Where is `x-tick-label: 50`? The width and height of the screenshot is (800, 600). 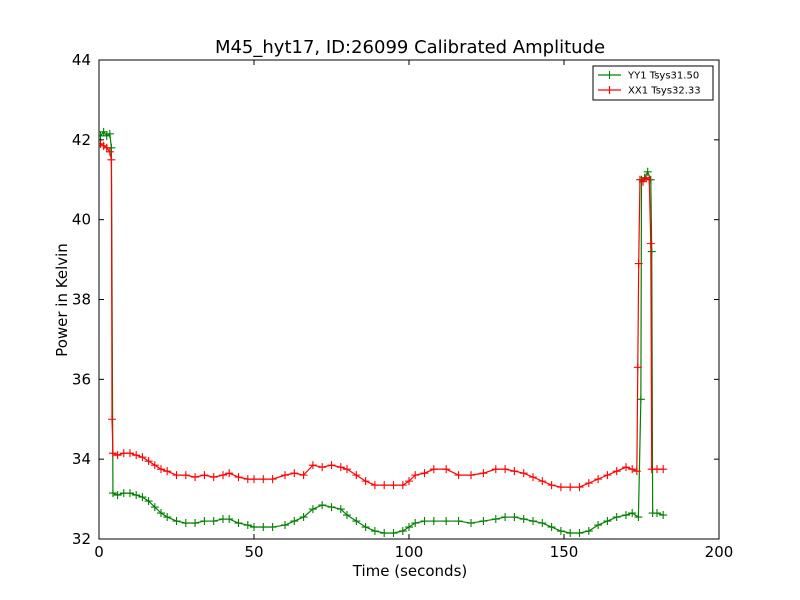
x-tick-label: 50 is located at coordinates (253, 552).